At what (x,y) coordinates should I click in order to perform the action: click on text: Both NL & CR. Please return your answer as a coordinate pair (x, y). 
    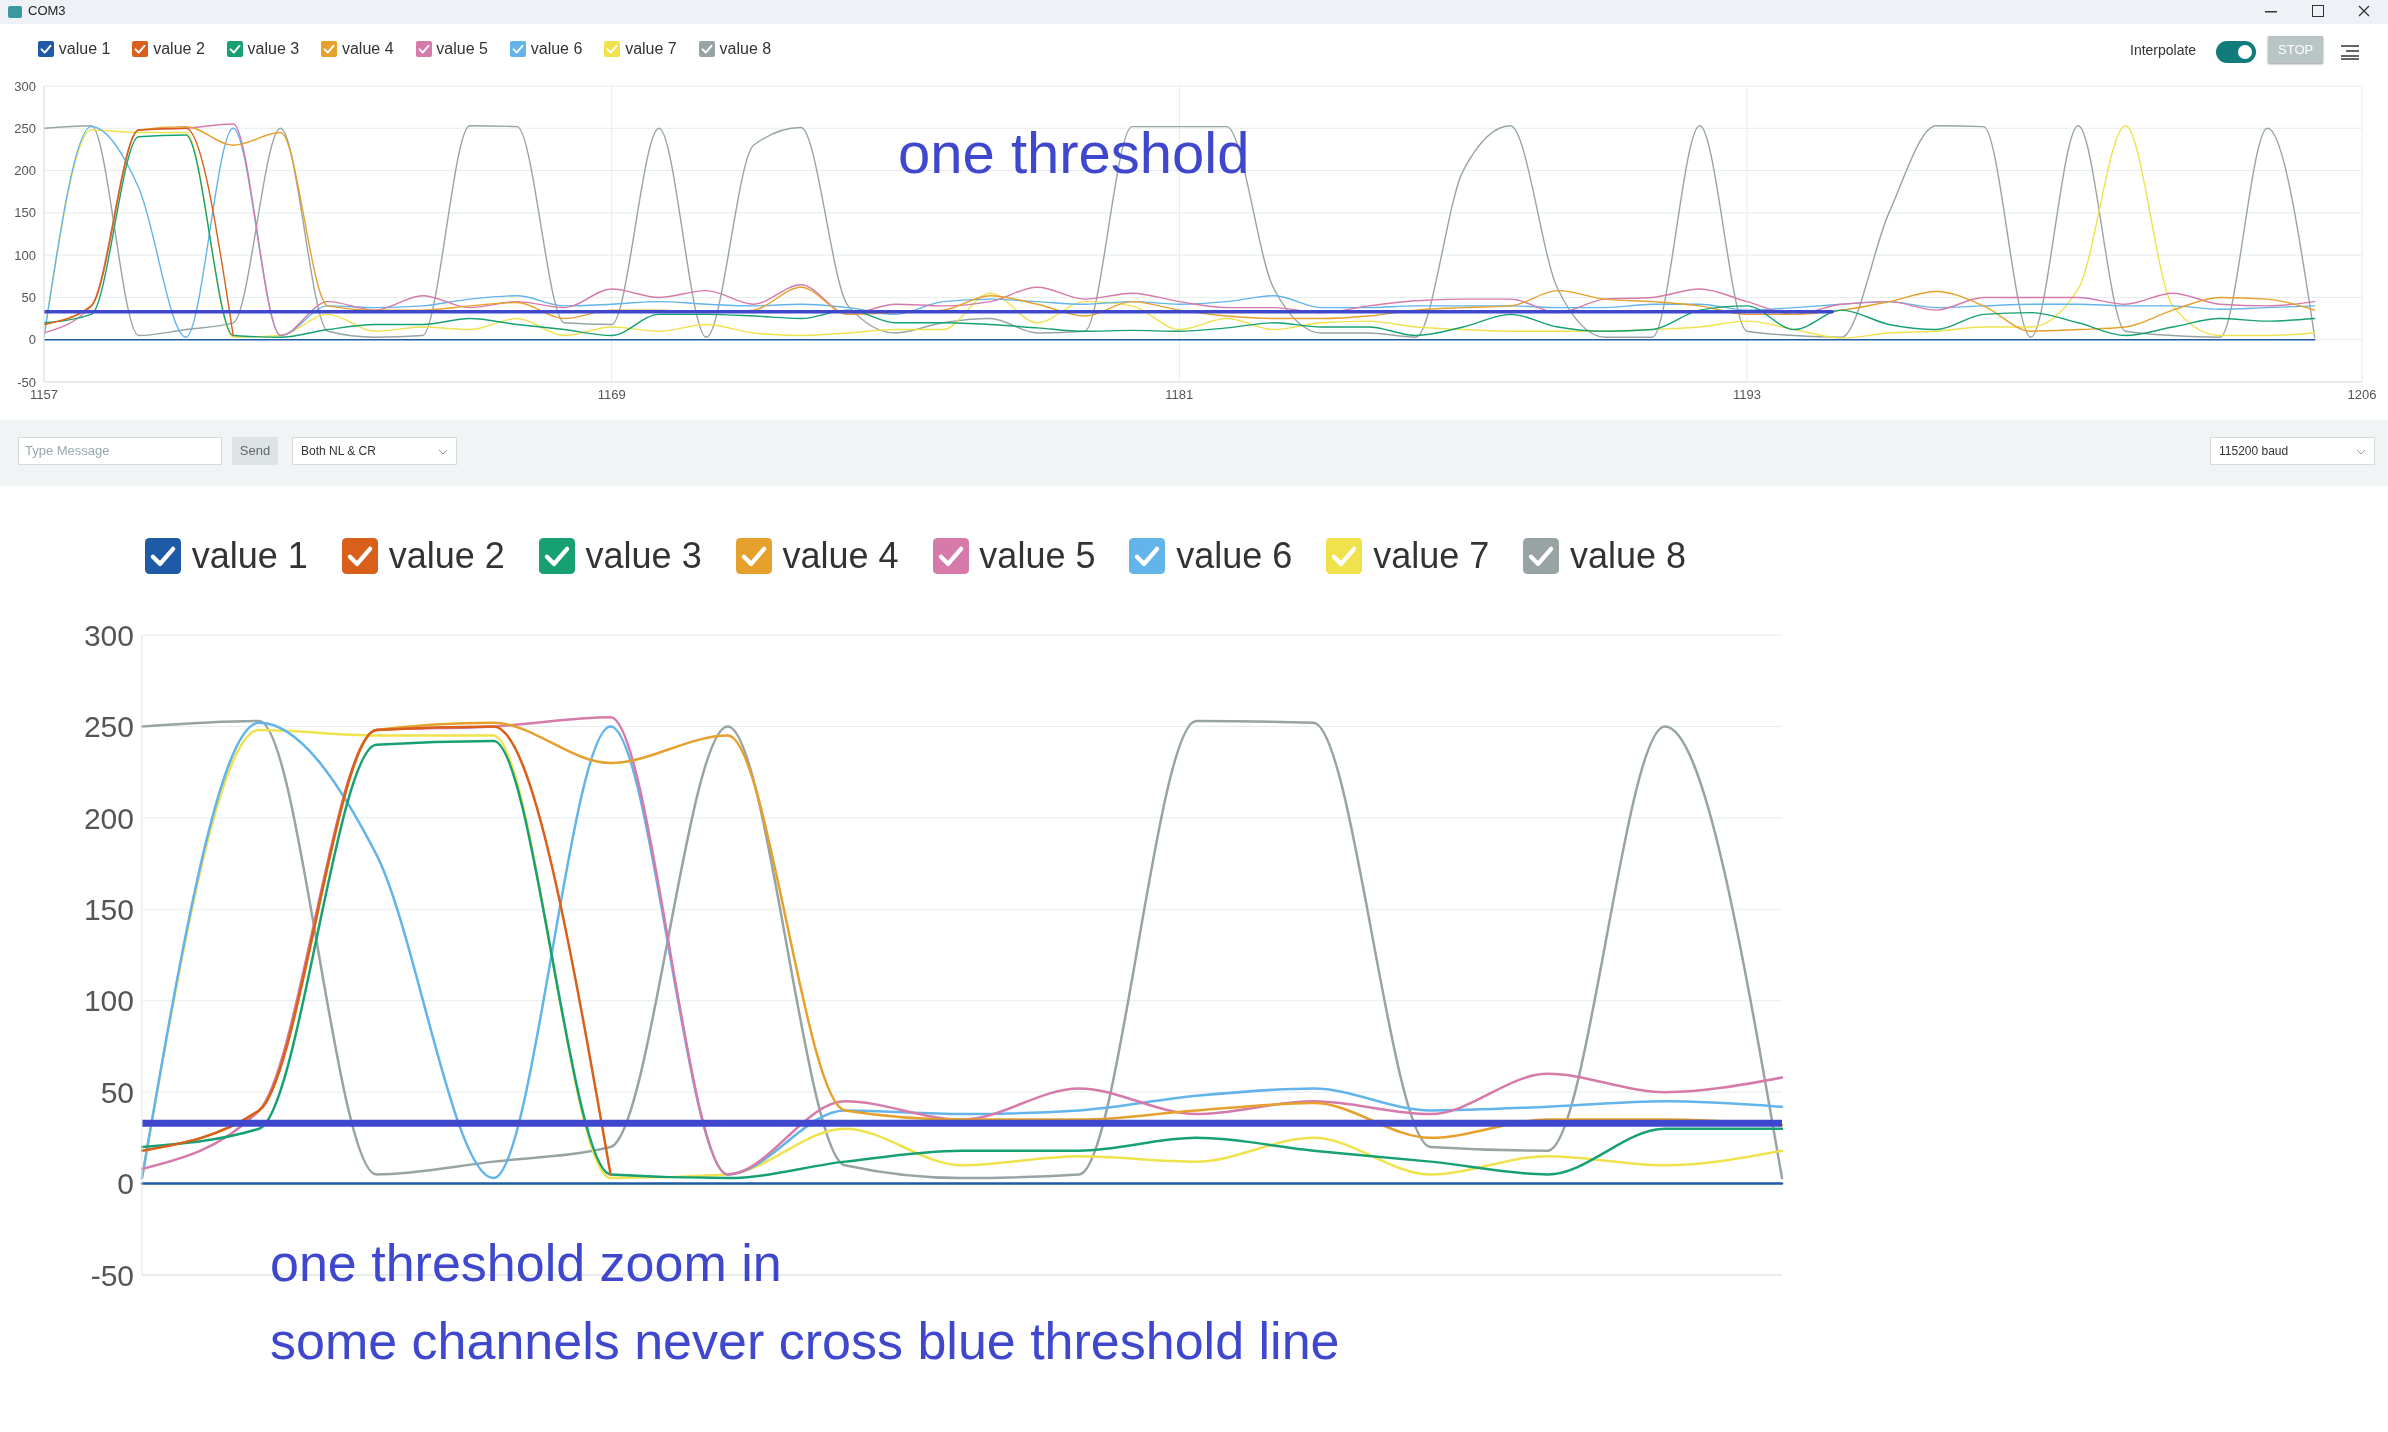
    Looking at the image, I should click on (338, 451).